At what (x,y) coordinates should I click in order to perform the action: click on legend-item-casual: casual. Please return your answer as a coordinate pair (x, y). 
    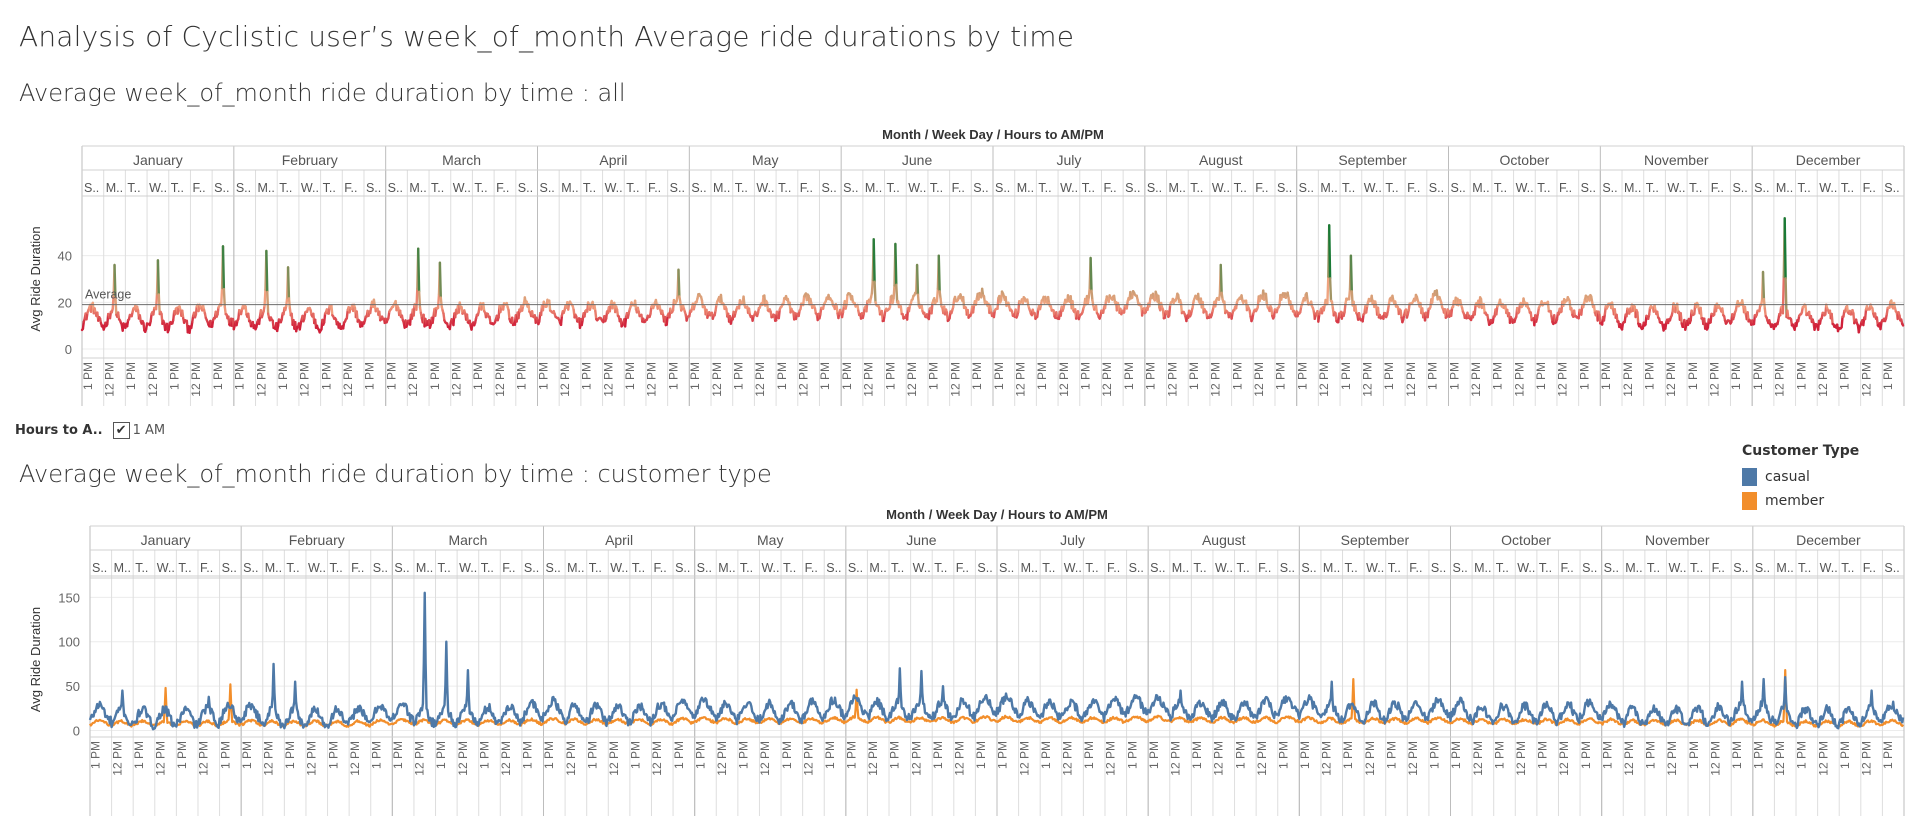
    Looking at the image, I should click on (1800, 477).